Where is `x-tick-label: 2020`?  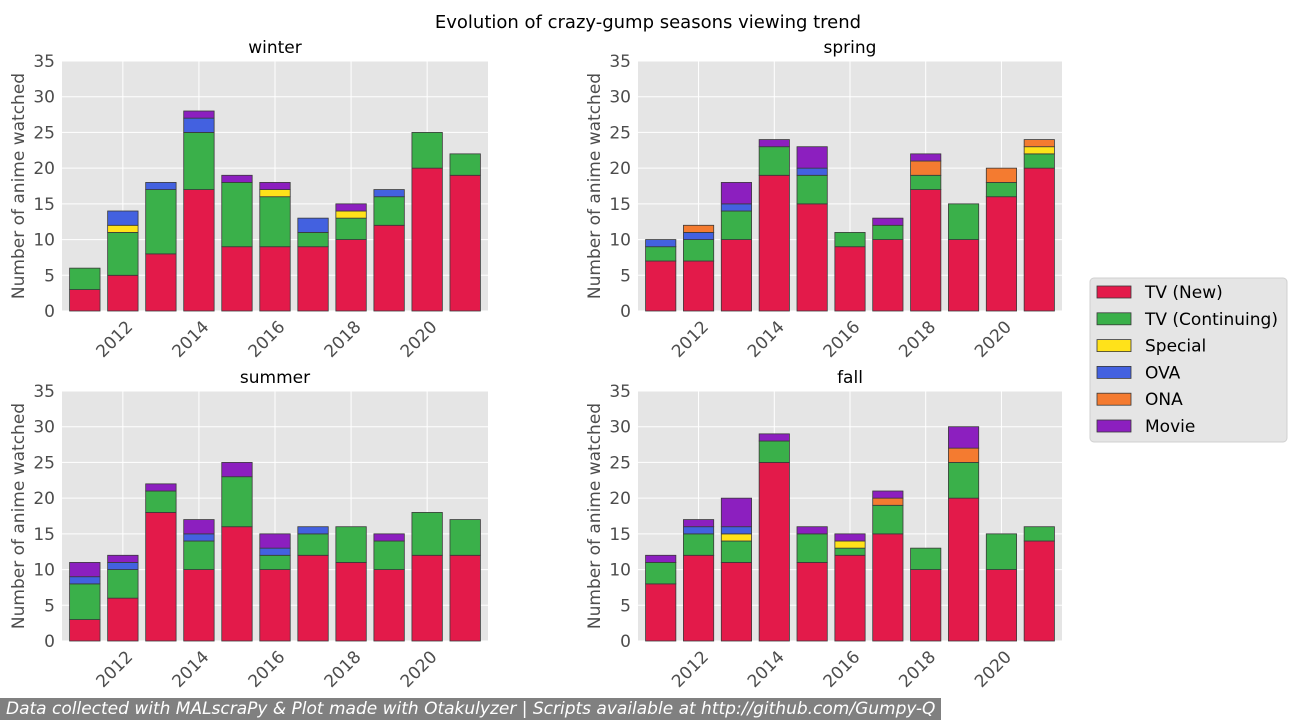
x-tick-label: 2020 is located at coordinates (993, 339).